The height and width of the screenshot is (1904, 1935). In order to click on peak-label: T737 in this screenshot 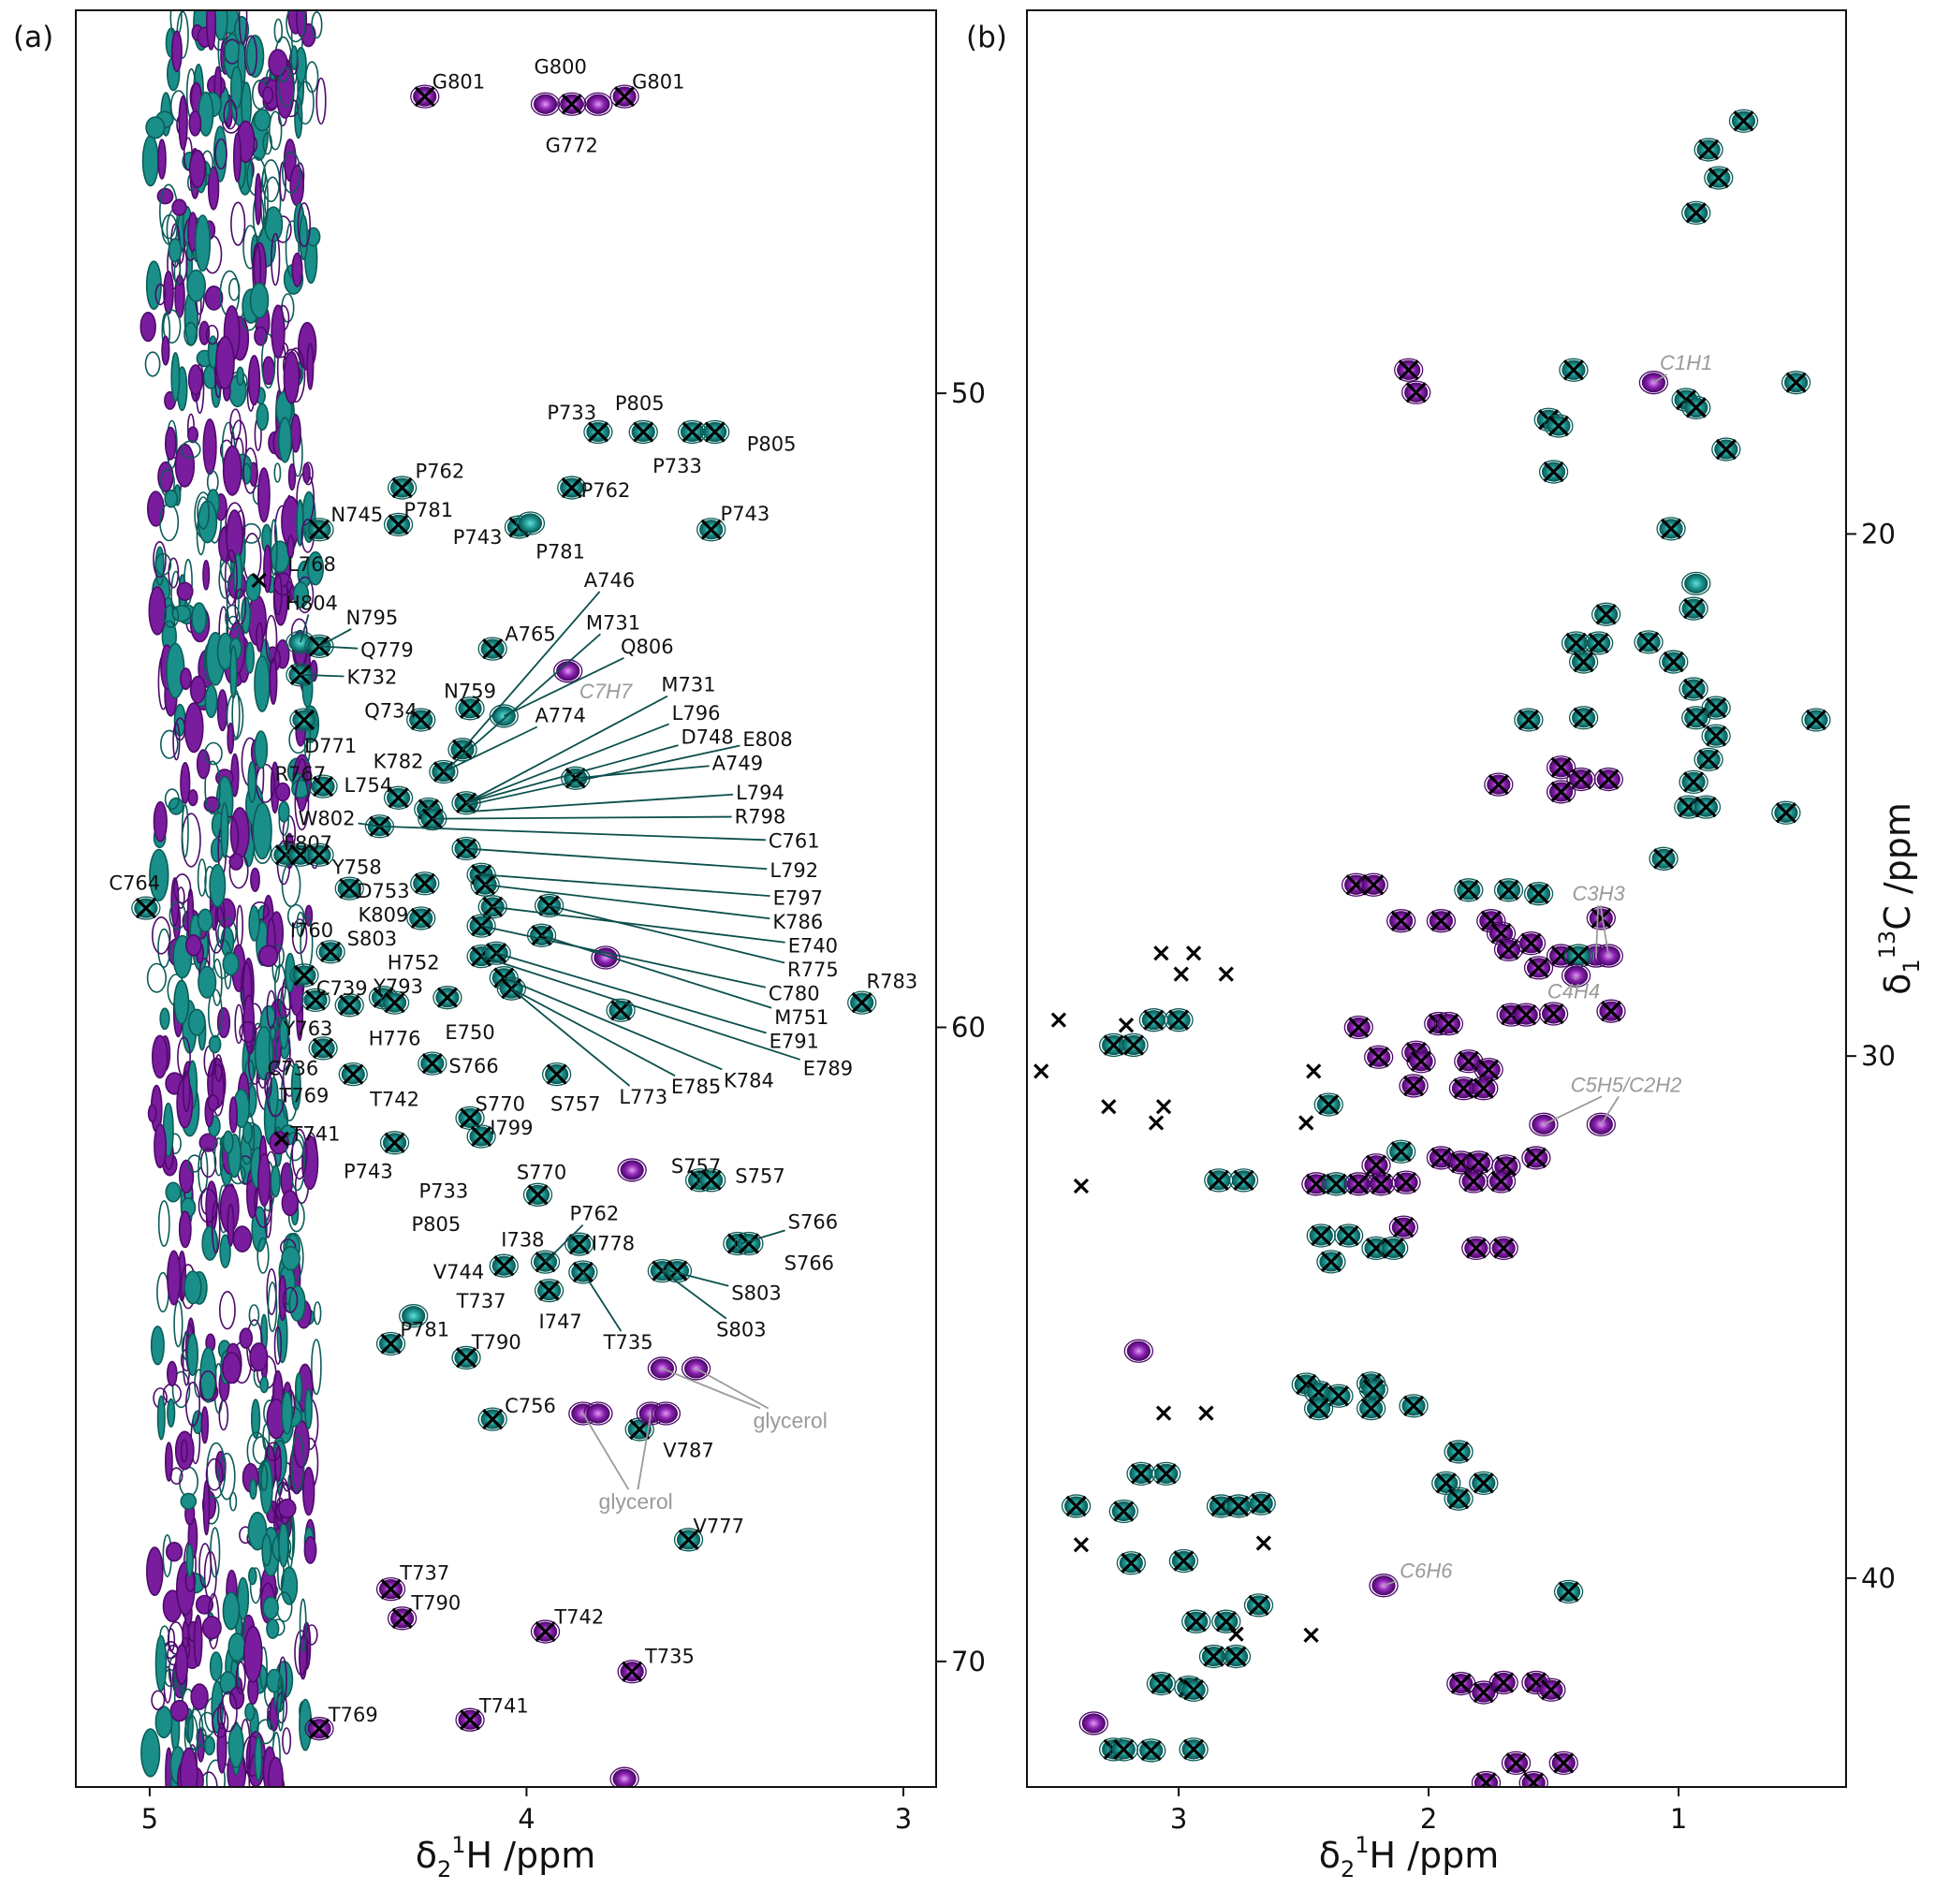, I will do `click(424, 1573)`.